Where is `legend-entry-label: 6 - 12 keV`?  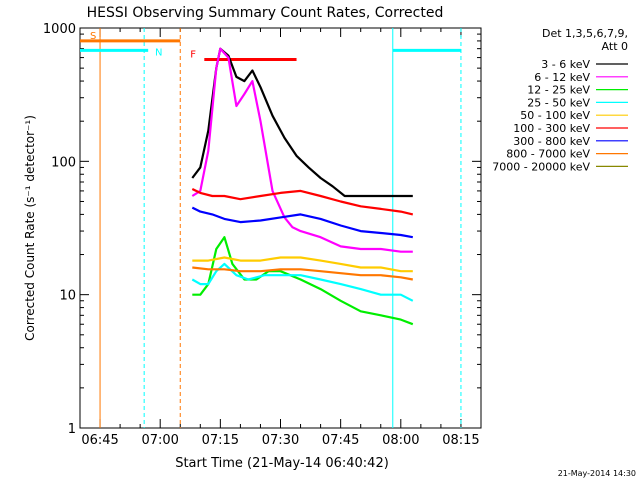 legend-entry-label: 6 - 12 keV is located at coordinates (562, 77).